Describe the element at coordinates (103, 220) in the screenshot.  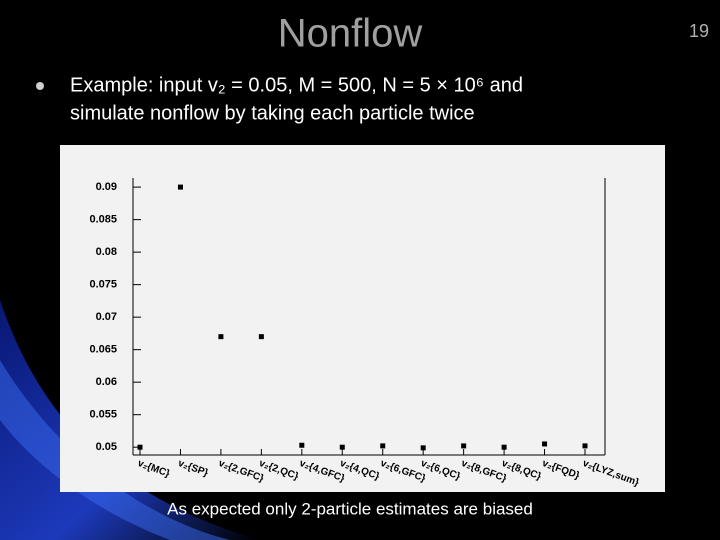
I see `y-tick-label: 0.085` at that location.